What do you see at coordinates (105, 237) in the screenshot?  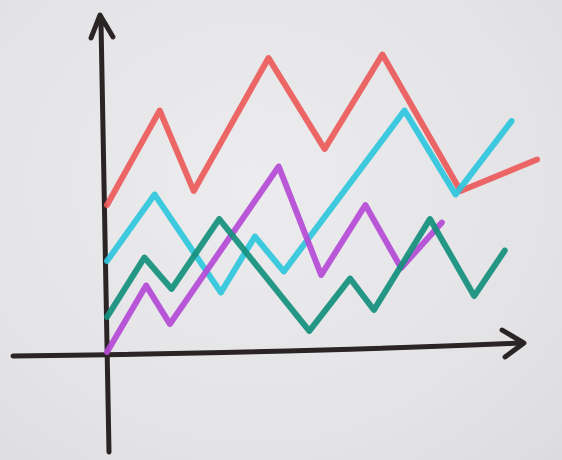 I see `y-axis-line` at bounding box center [105, 237].